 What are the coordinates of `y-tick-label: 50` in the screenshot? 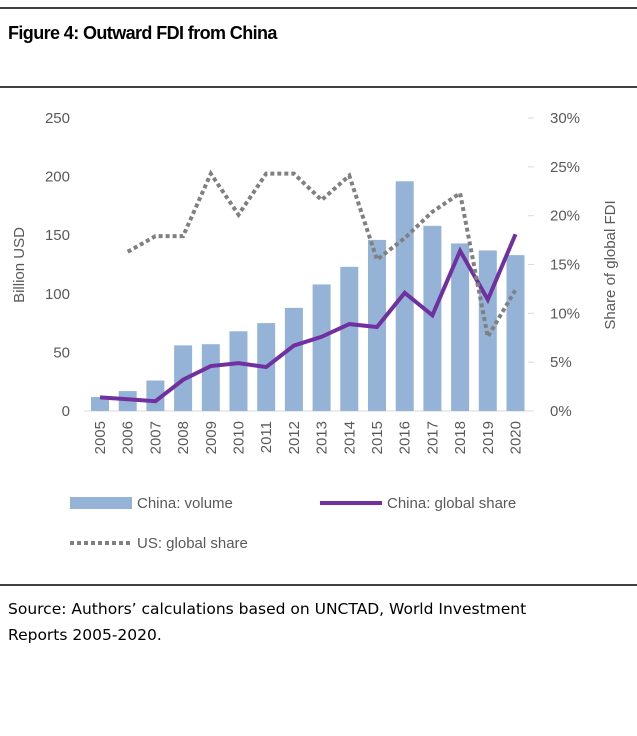 It's located at (61, 352).